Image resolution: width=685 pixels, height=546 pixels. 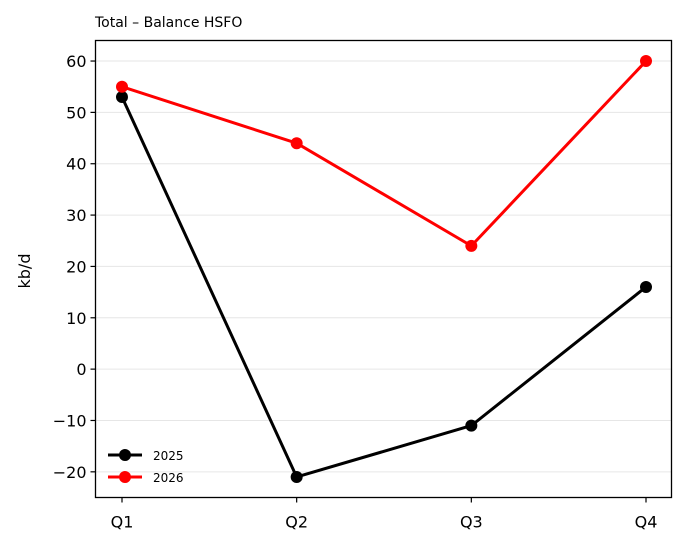 What do you see at coordinates (168, 456) in the screenshot?
I see `legend-label: 2025` at bounding box center [168, 456].